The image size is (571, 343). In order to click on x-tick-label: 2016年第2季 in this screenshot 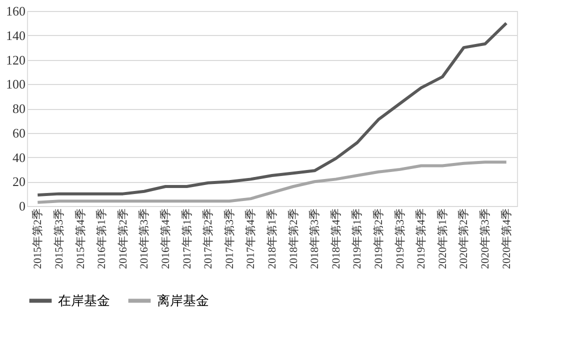, I will do `click(123, 238)`.